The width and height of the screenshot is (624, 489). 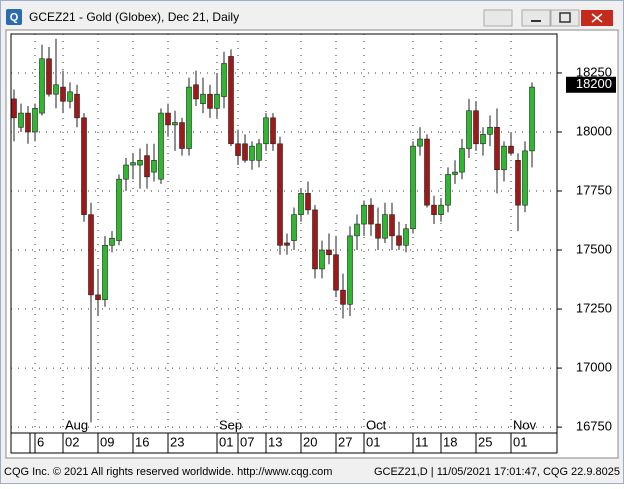 What do you see at coordinates (14, 17) in the screenshot?
I see `app-icon` at bounding box center [14, 17].